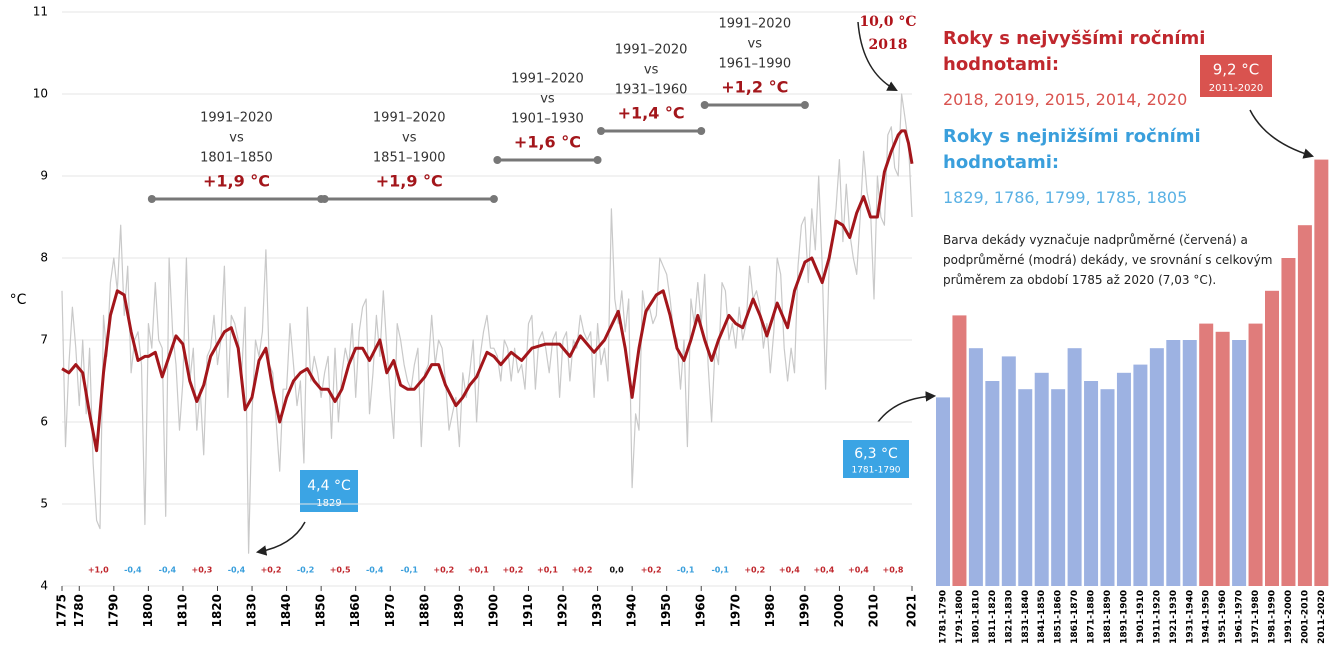  What do you see at coordinates (888, 45) in the screenshot?
I see `callout-sublabel: 2018` at bounding box center [888, 45].